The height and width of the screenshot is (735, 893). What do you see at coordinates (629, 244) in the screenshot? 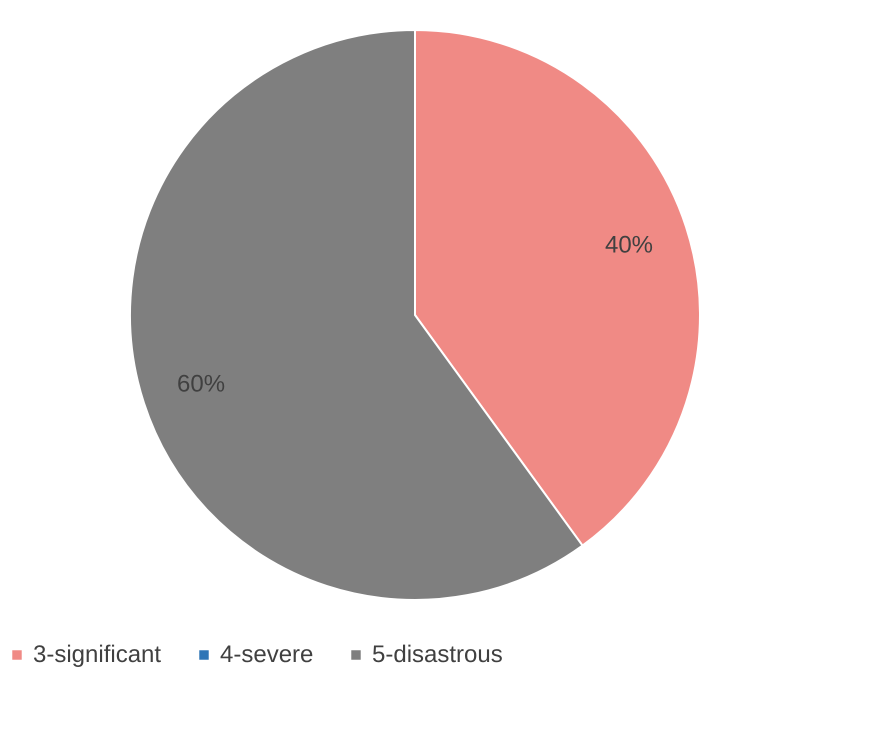
I see `data-label: 40%` at bounding box center [629, 244].